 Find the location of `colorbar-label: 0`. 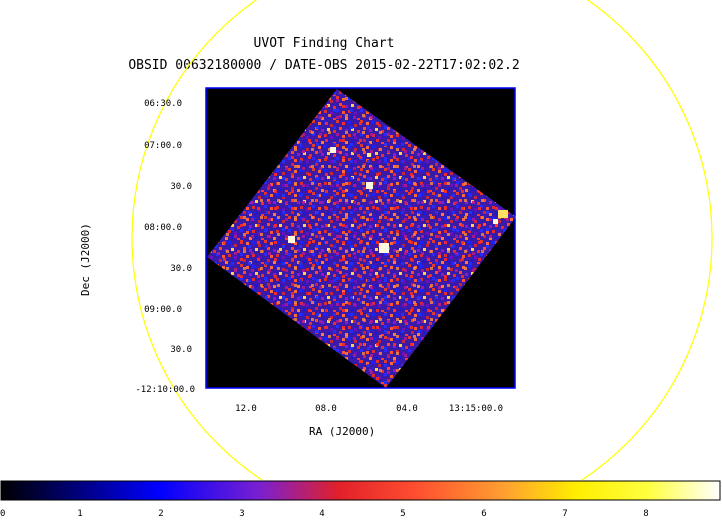

colorbar-label: 0 is located at coordinates (3, 514).